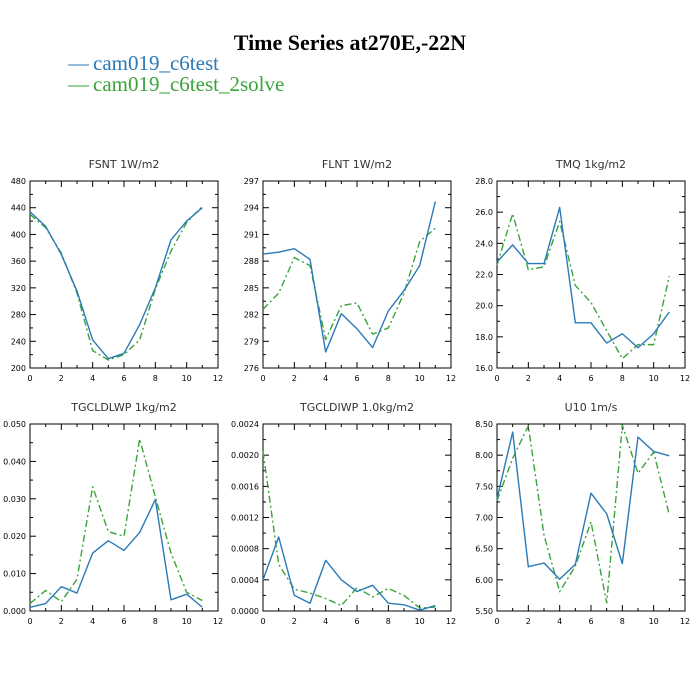 The image size is (700, 700). I want to click on y-tick-label: 400, so click(18, 234).